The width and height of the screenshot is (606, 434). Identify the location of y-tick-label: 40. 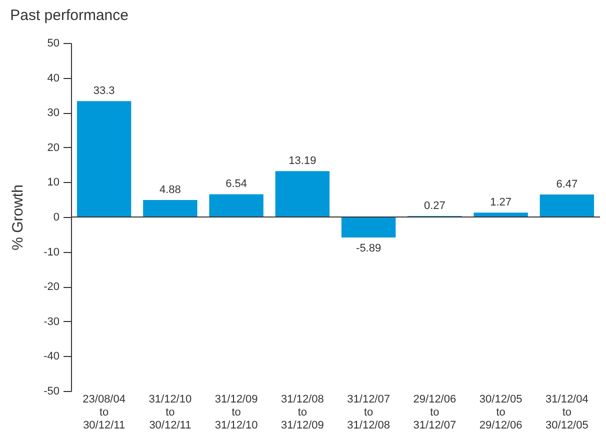
(53, 78).